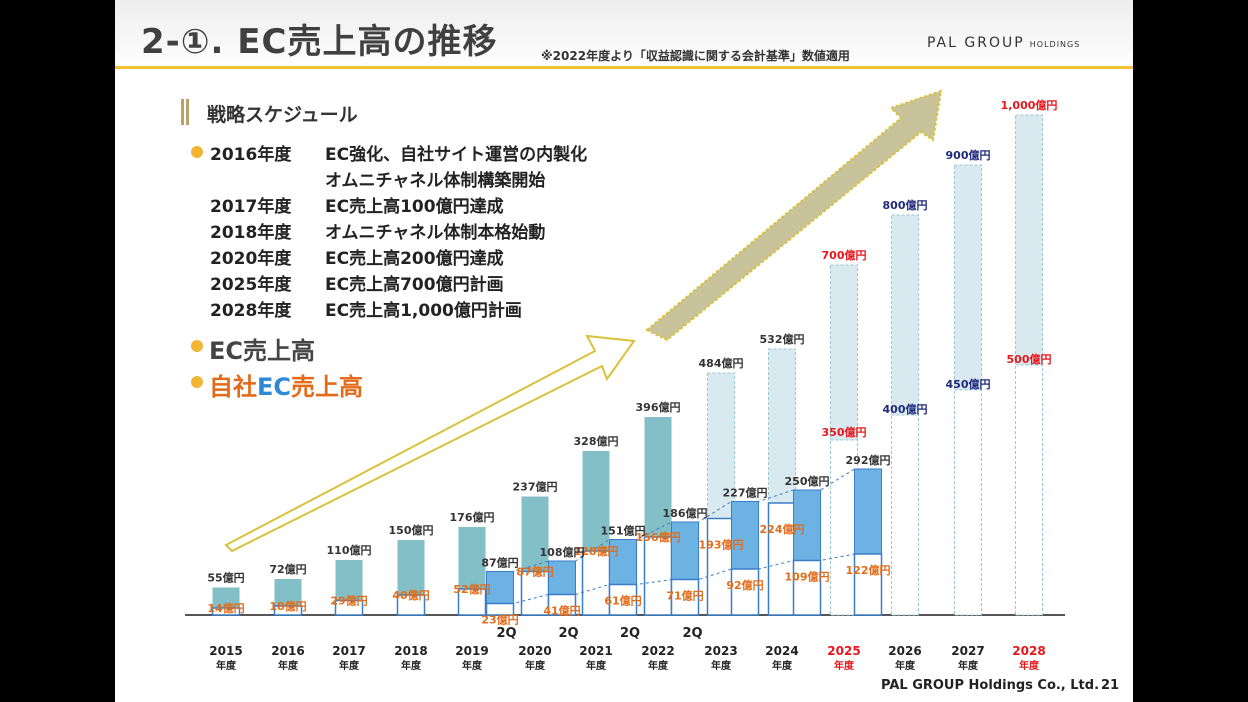  Describe the element at coordinates (1028, 651) in the screenshot. I see `x-tick-label: 2028` at that location.